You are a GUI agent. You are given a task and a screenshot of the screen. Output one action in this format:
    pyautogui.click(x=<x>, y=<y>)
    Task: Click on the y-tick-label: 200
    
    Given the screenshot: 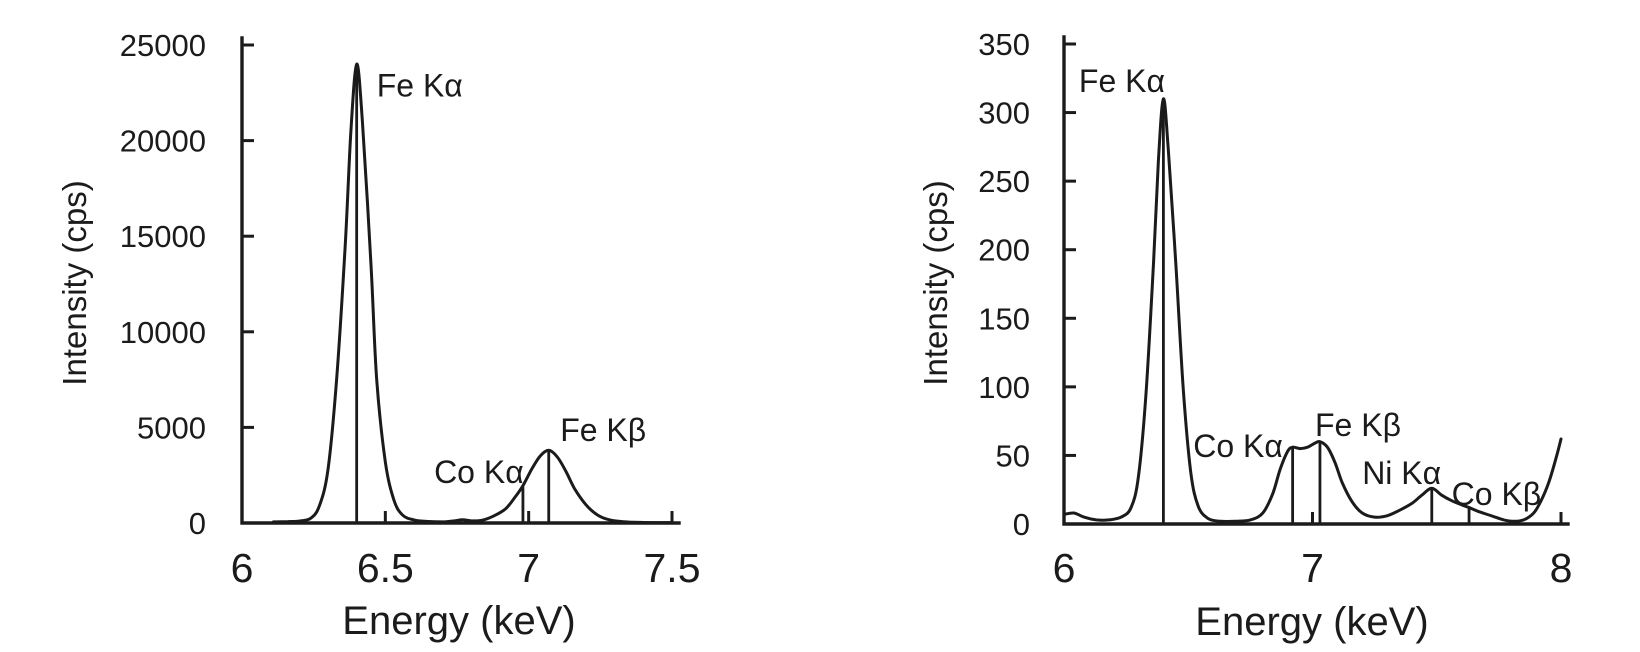 What is the action you would take?
    pyautogui.click(x=1004, y=250)
    